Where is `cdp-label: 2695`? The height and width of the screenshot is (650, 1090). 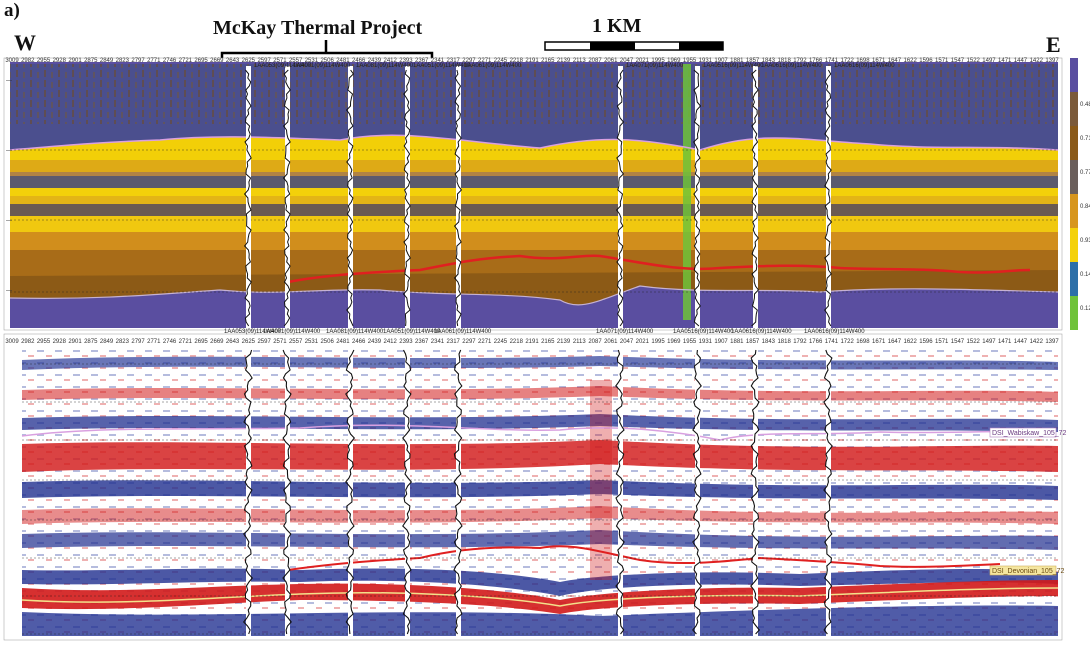
cdp-label: 2695 is located at coordinates (201, 342).